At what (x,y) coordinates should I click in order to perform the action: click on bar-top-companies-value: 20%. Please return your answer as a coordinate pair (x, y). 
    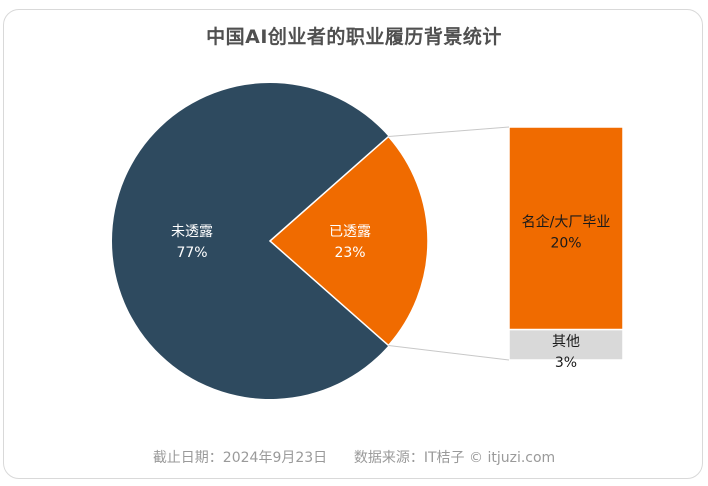
    Looking at the image, I should click on (565, 243).